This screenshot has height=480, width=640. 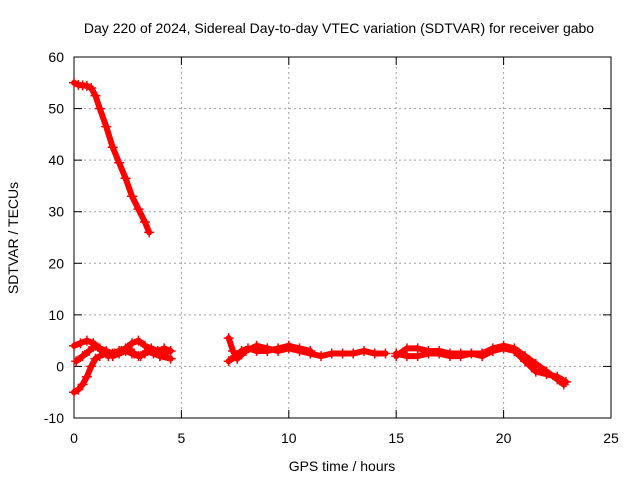 I want to click on series-late-track, so click(x=481, y=365).